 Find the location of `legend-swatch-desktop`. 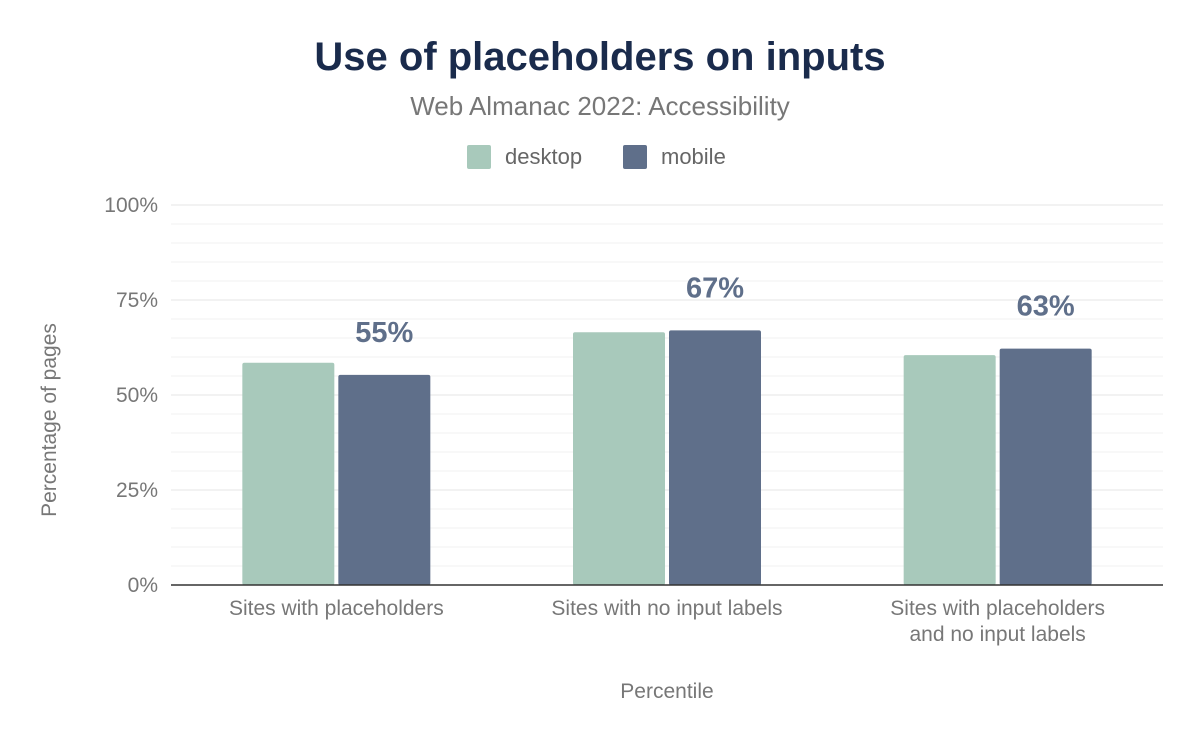

legend-swatch-desktop is located at coordinates (479, 157).